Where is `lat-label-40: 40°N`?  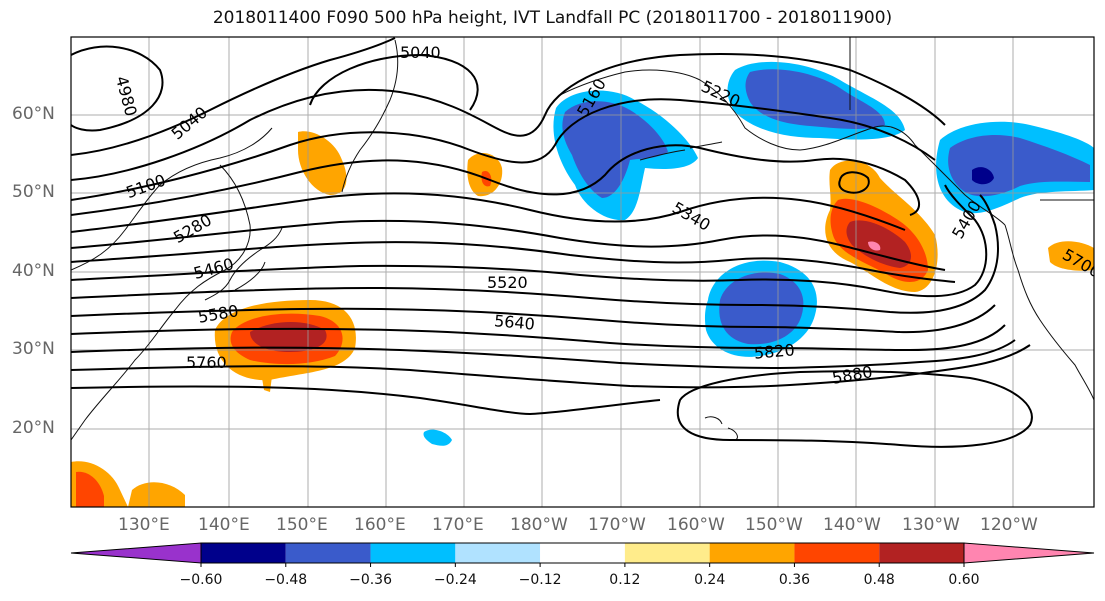
lat-label-40: 40°N is located at coordinates (33, 271).